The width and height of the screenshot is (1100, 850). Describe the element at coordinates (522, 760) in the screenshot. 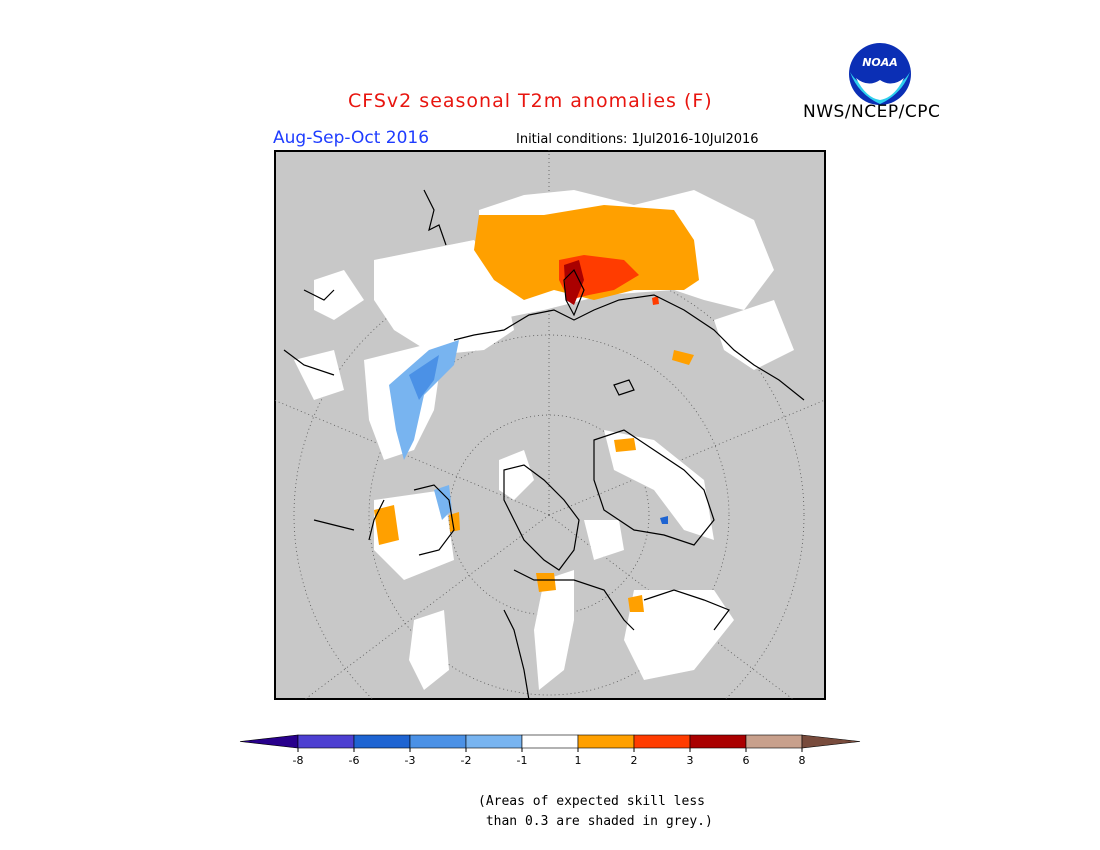

I see `colorbar-tick-label: -1` at that location.